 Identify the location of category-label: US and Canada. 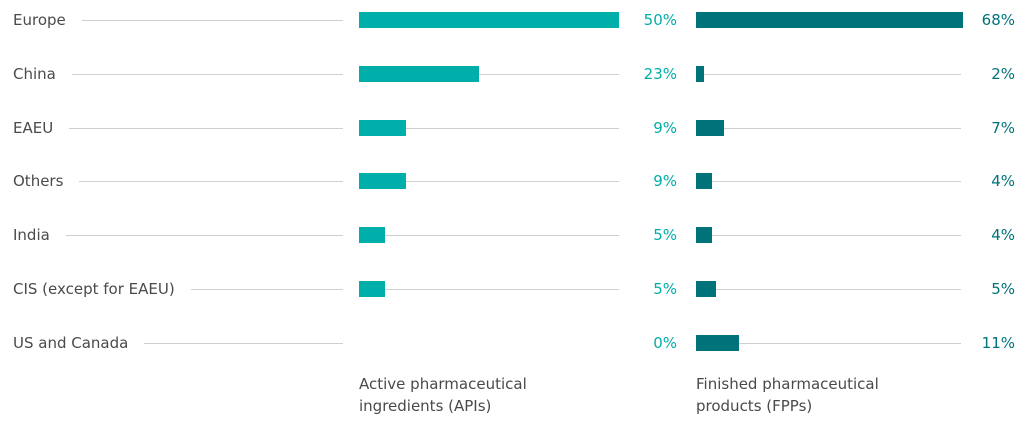
(71, 342).